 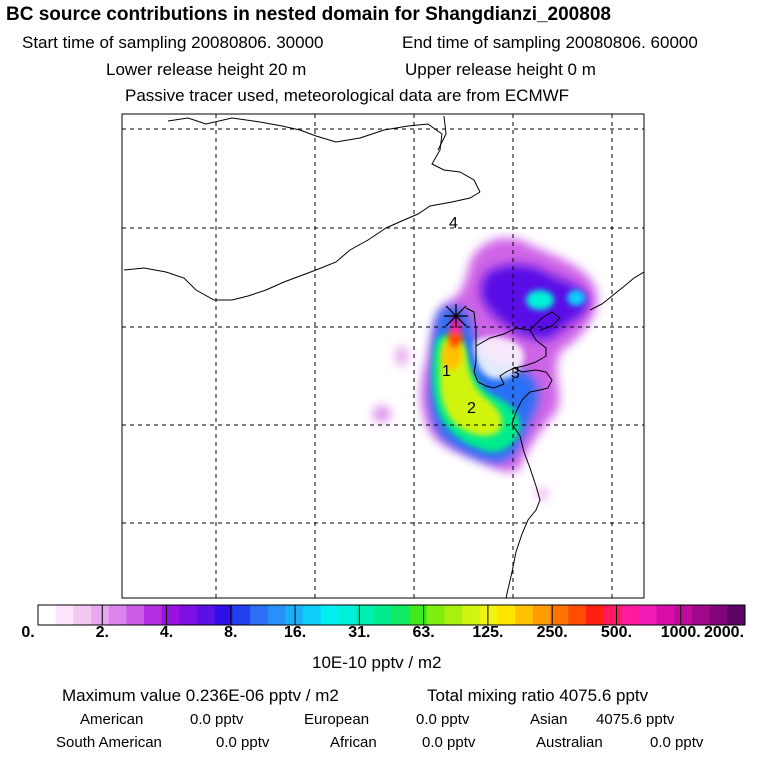 I want to click on colorbar-tick-label: 31., so click(x=359, y=632).